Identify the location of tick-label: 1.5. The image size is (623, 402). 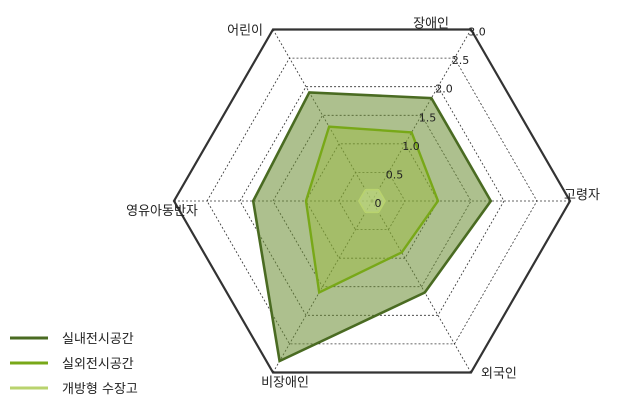
(428, 117).